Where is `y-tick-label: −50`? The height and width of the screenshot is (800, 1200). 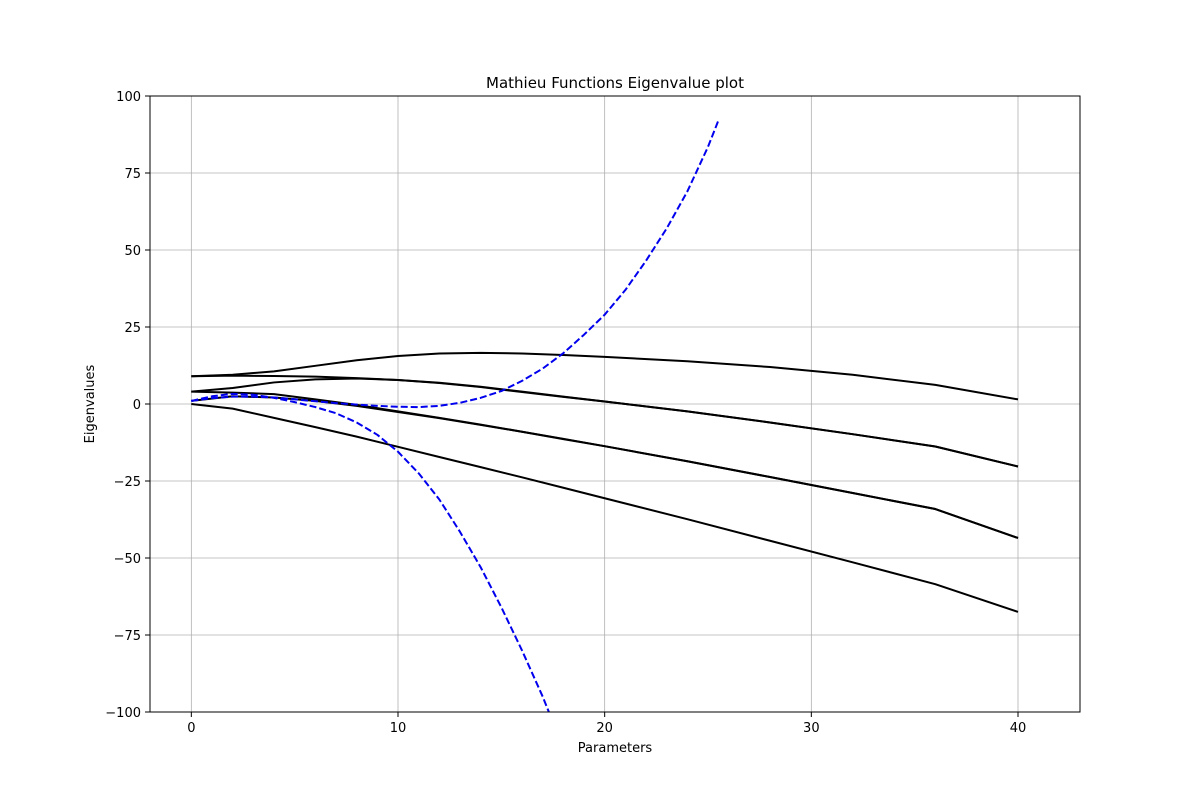
y-tick-label: −50 is located at coordinates (127, 559).